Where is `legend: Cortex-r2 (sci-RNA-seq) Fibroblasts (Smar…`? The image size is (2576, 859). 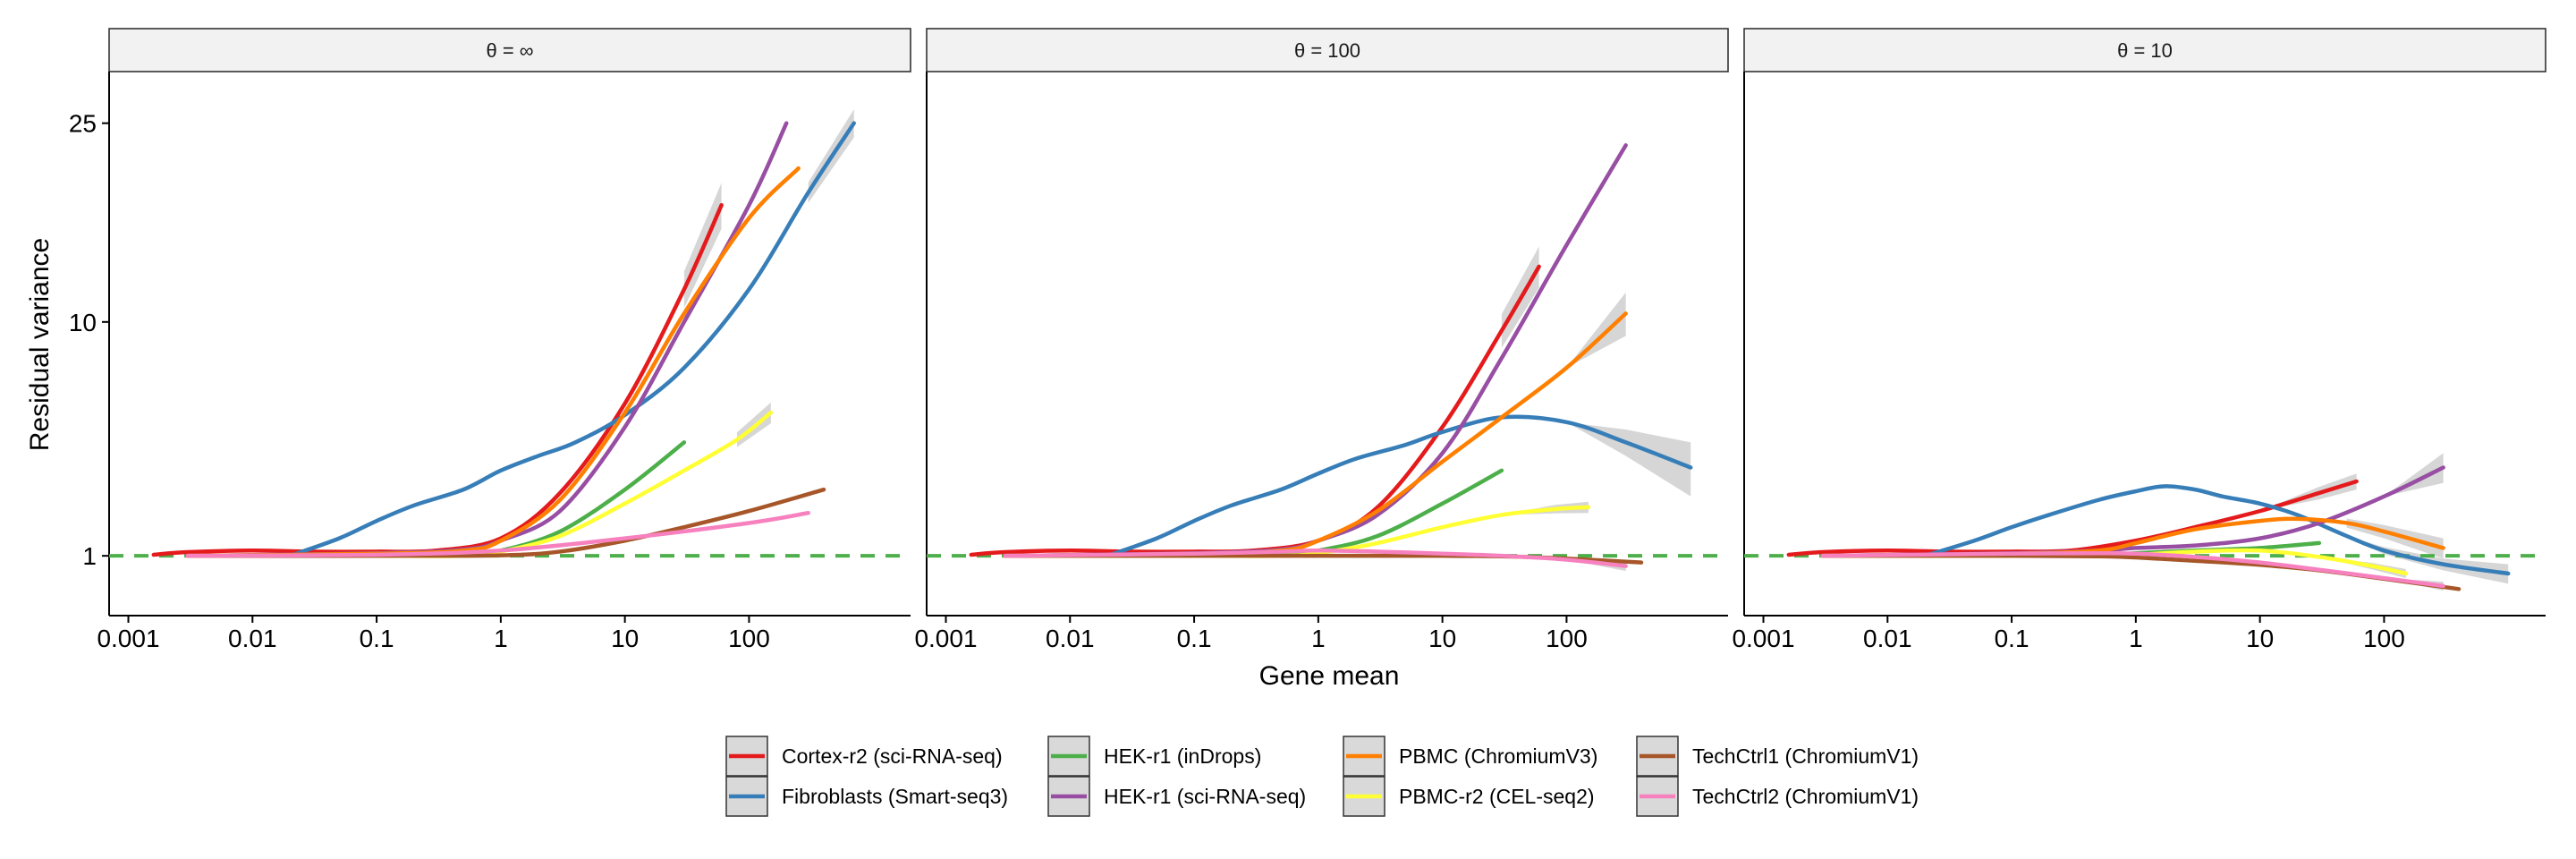
legend: Cortex-r2 (sci-RNA-seq) Fibroblasts (Smar… is located at coordinates (1322, 776).